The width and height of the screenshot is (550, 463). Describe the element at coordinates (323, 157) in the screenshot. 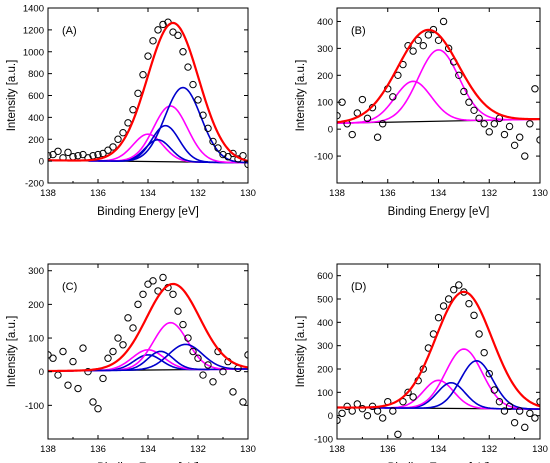

I see `y-tick-label: -100` at that location.